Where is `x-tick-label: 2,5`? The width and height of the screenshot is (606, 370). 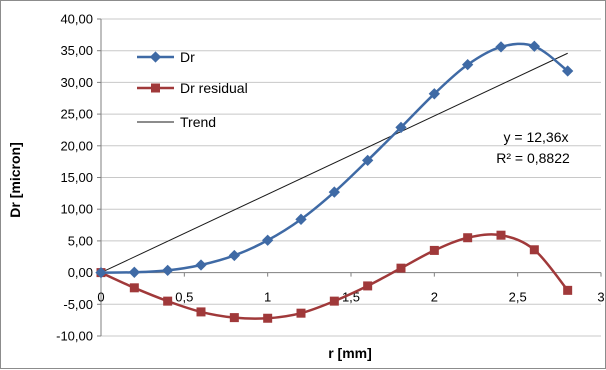
x-tick-label: 2,5 is located at coordinates (518, 297).